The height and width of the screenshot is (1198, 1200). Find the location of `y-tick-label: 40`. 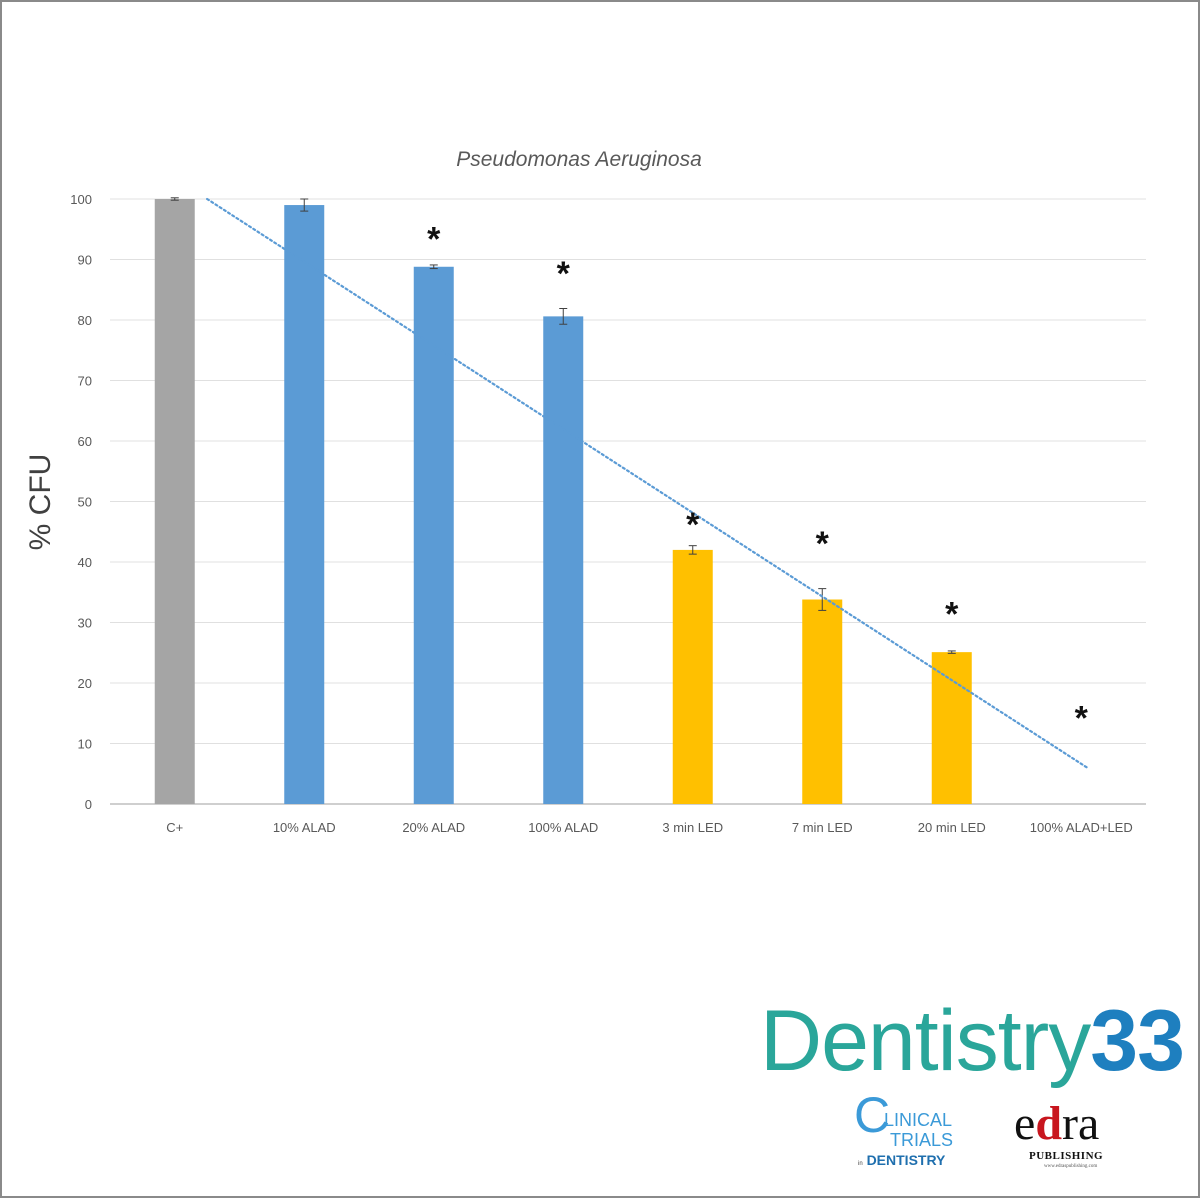

y-tick-label: 40 is located at coordinates (85, 562).